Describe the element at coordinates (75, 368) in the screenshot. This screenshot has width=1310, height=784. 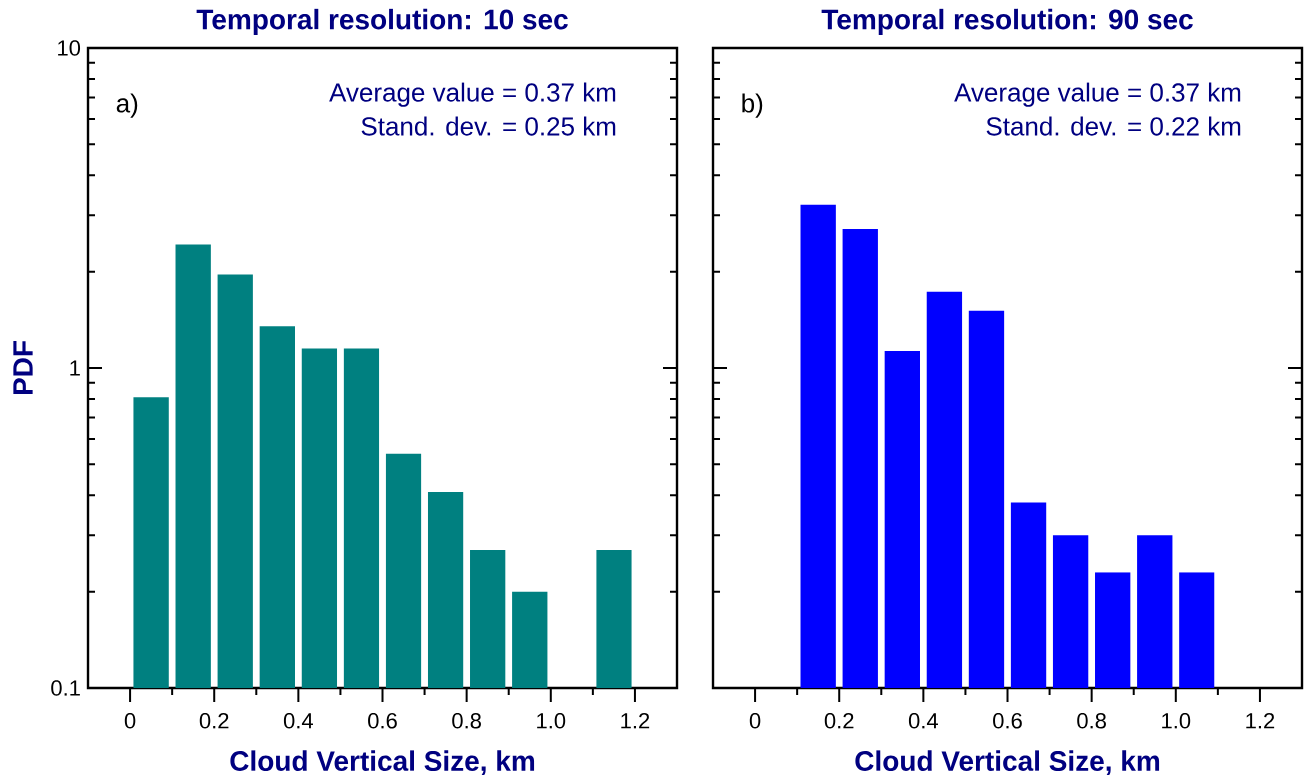
I see `y-tick-label: 1` at that location.